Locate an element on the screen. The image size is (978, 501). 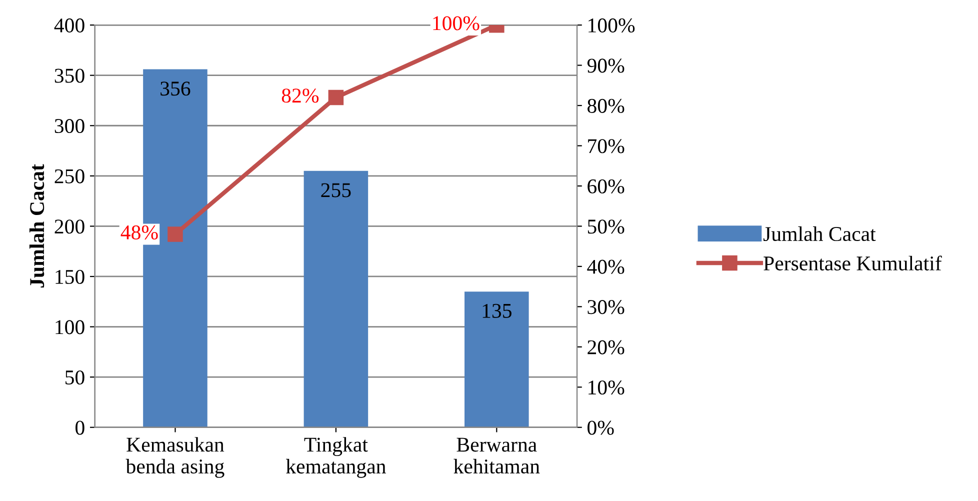
data-label: 356 is located at coordinates (175, 89).